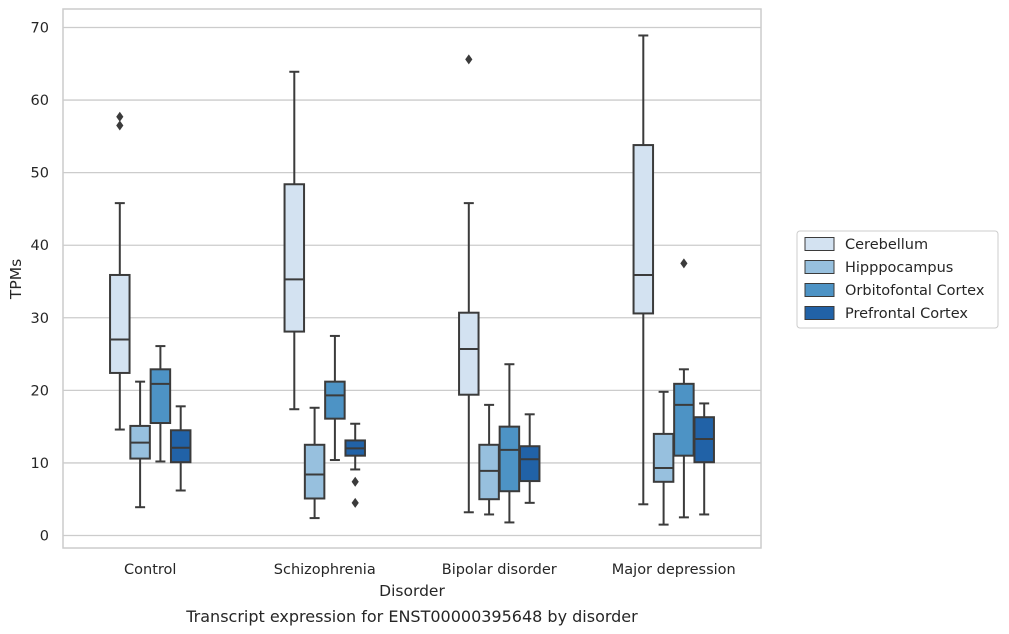 This screenshot has height=634, width=1009. I want to click on y-tick-label-30: 30, so click(40, 319).